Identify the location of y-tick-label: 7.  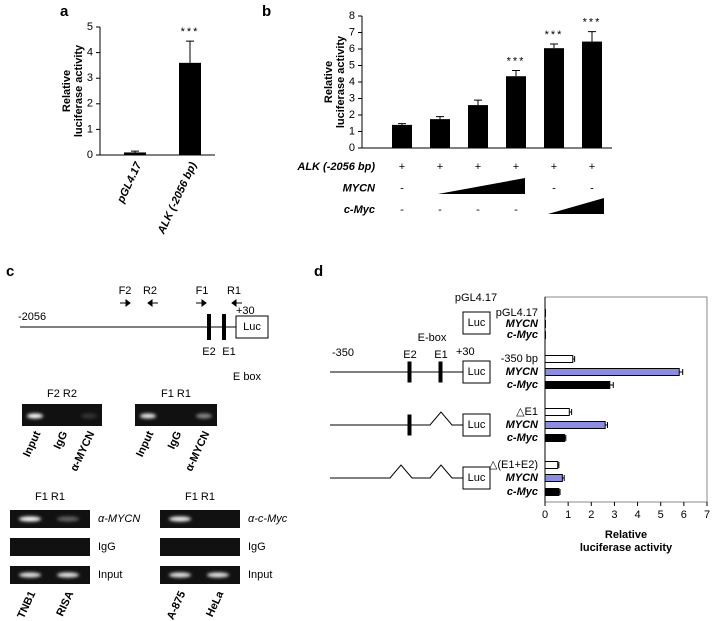
(352, 32).